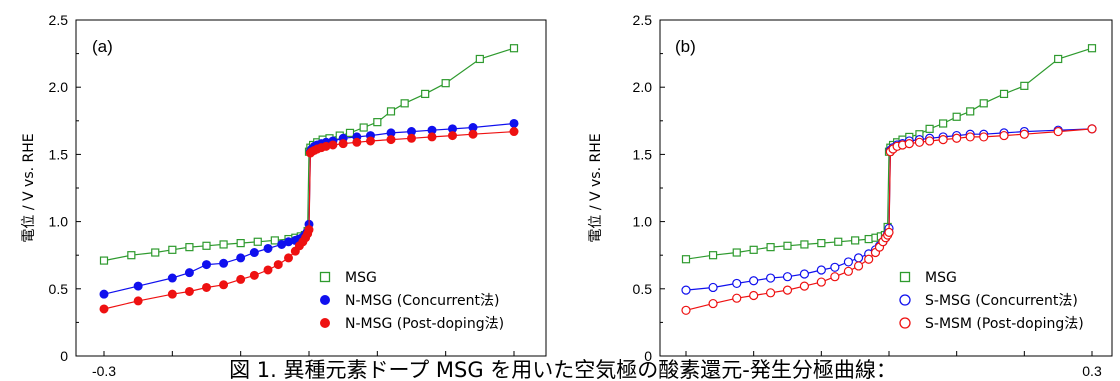  I want to click on legend-entry: S-MSM (Post-doping法), so click(991, 324).